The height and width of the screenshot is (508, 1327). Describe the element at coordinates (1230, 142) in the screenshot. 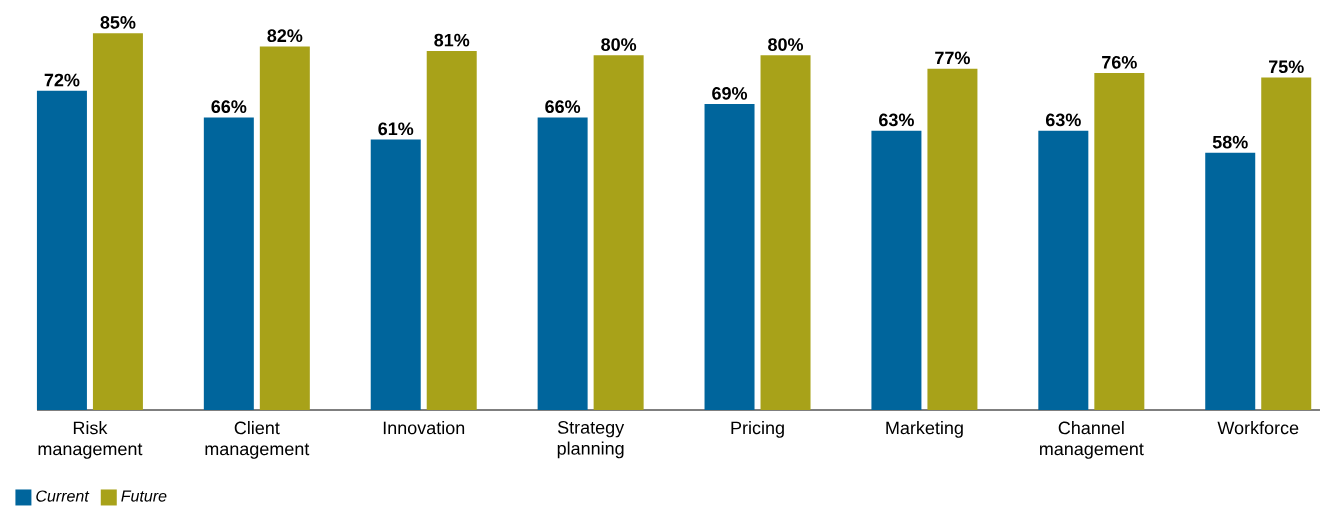

I see `data-label: 58%` at that location.